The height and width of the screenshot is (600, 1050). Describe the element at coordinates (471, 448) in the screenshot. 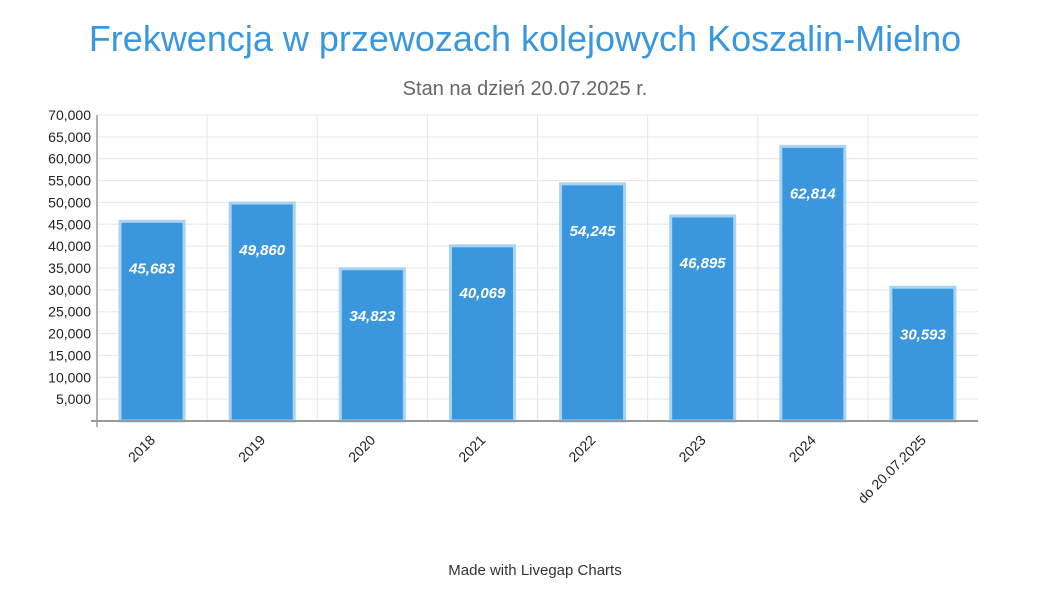

I see `x-tick-label: 2021` at that location.